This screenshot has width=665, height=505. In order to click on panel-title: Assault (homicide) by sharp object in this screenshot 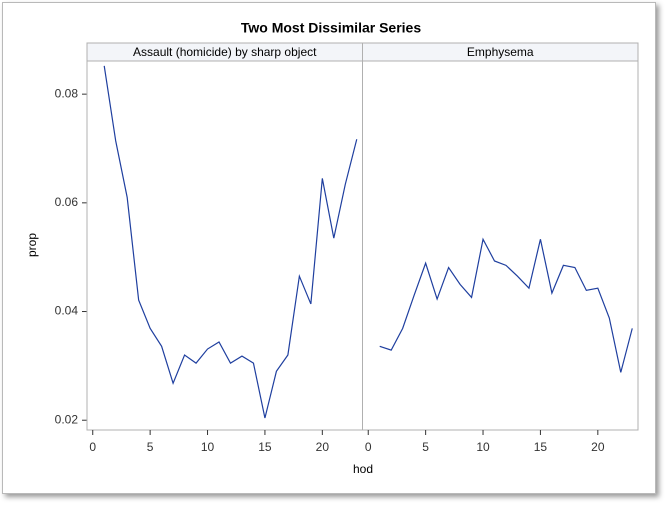, I will do `click(225, 52)`.